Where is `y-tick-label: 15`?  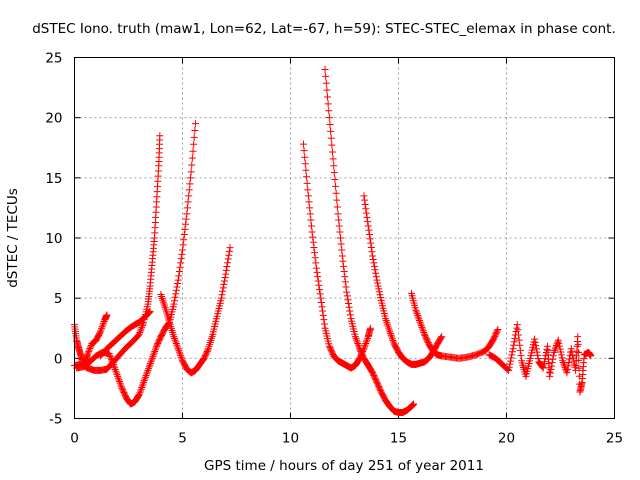 y-tick-label: 15 is located at coordinates (53, 179).